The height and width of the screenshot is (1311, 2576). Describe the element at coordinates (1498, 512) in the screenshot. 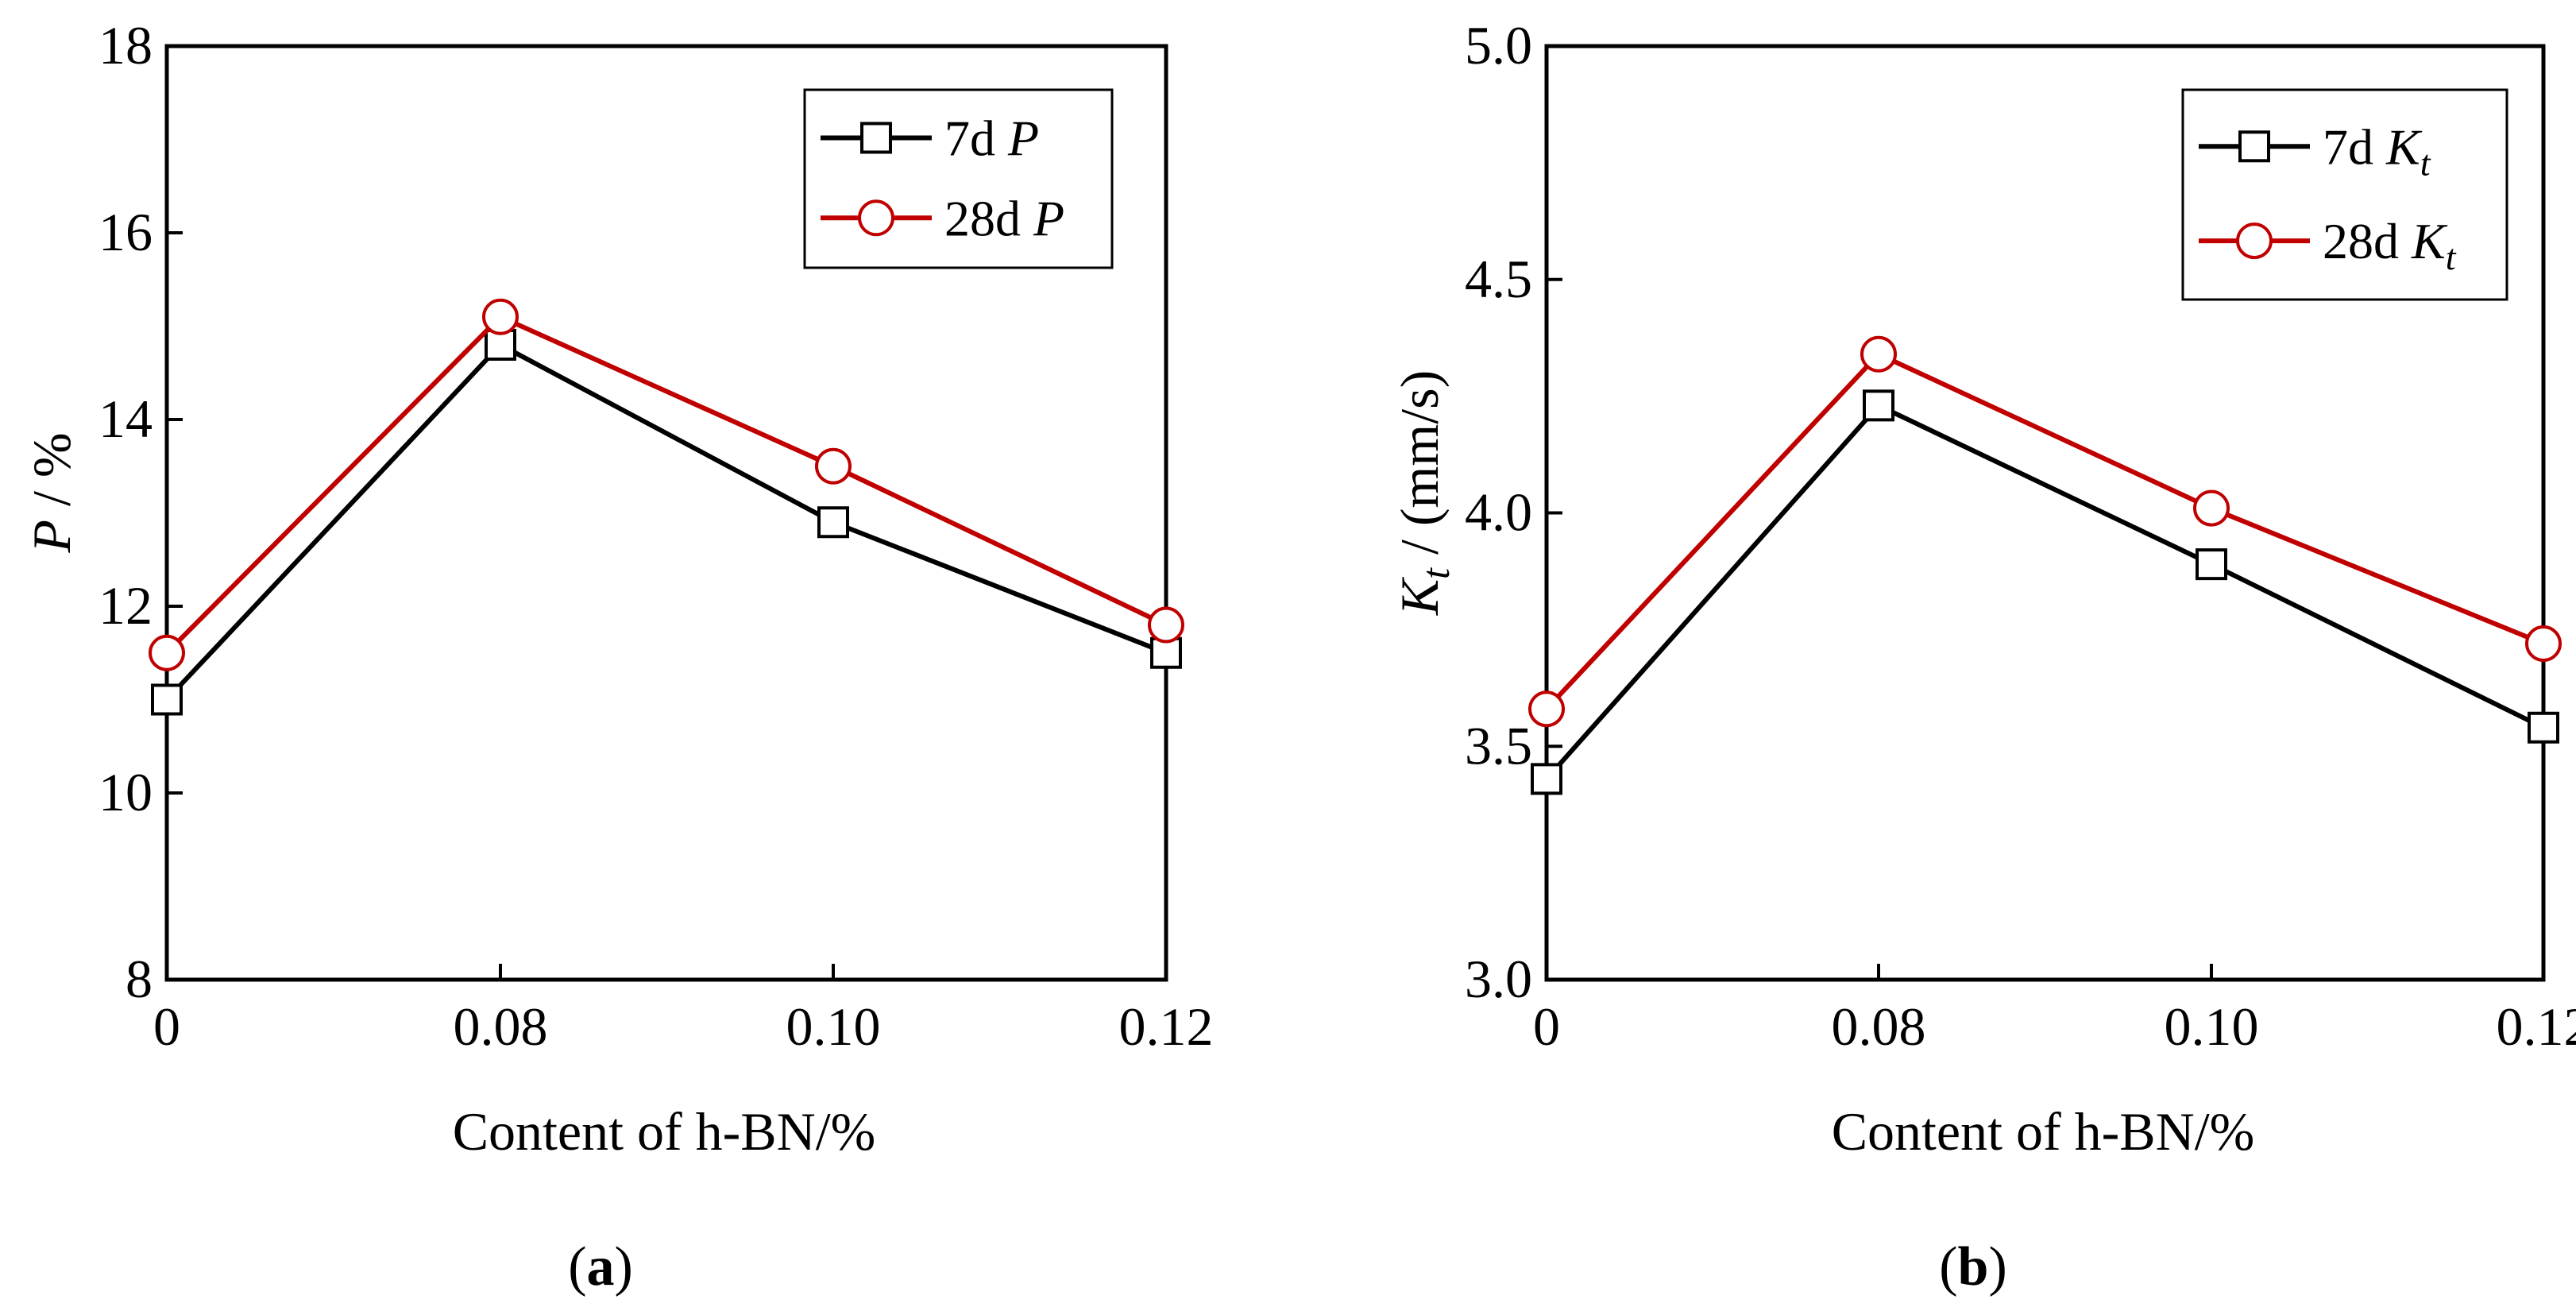

I see `y-tick-label-b: 4.0` at that location.